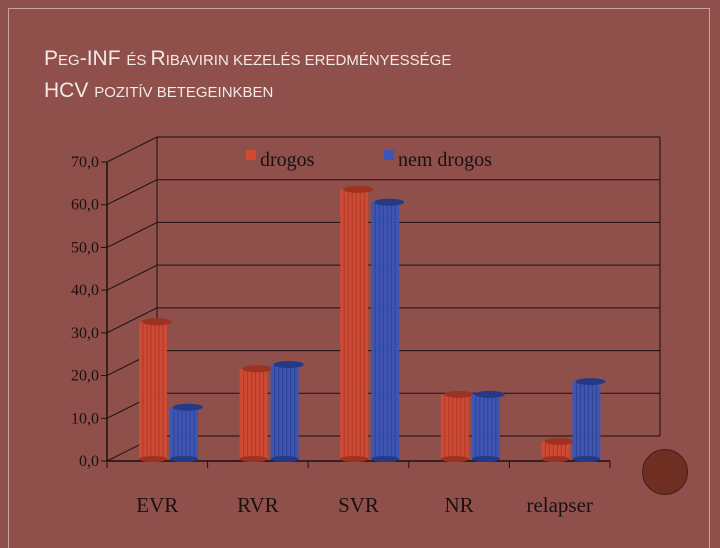 The width and height of the screenshot is (720, 548). What do you see at coordinates (308, 60) in the screenshot?
I see `title-part: IBAVIRIN KEZELÉS EREDMÉNYESSÉGE` at bounding box center [308, 60].